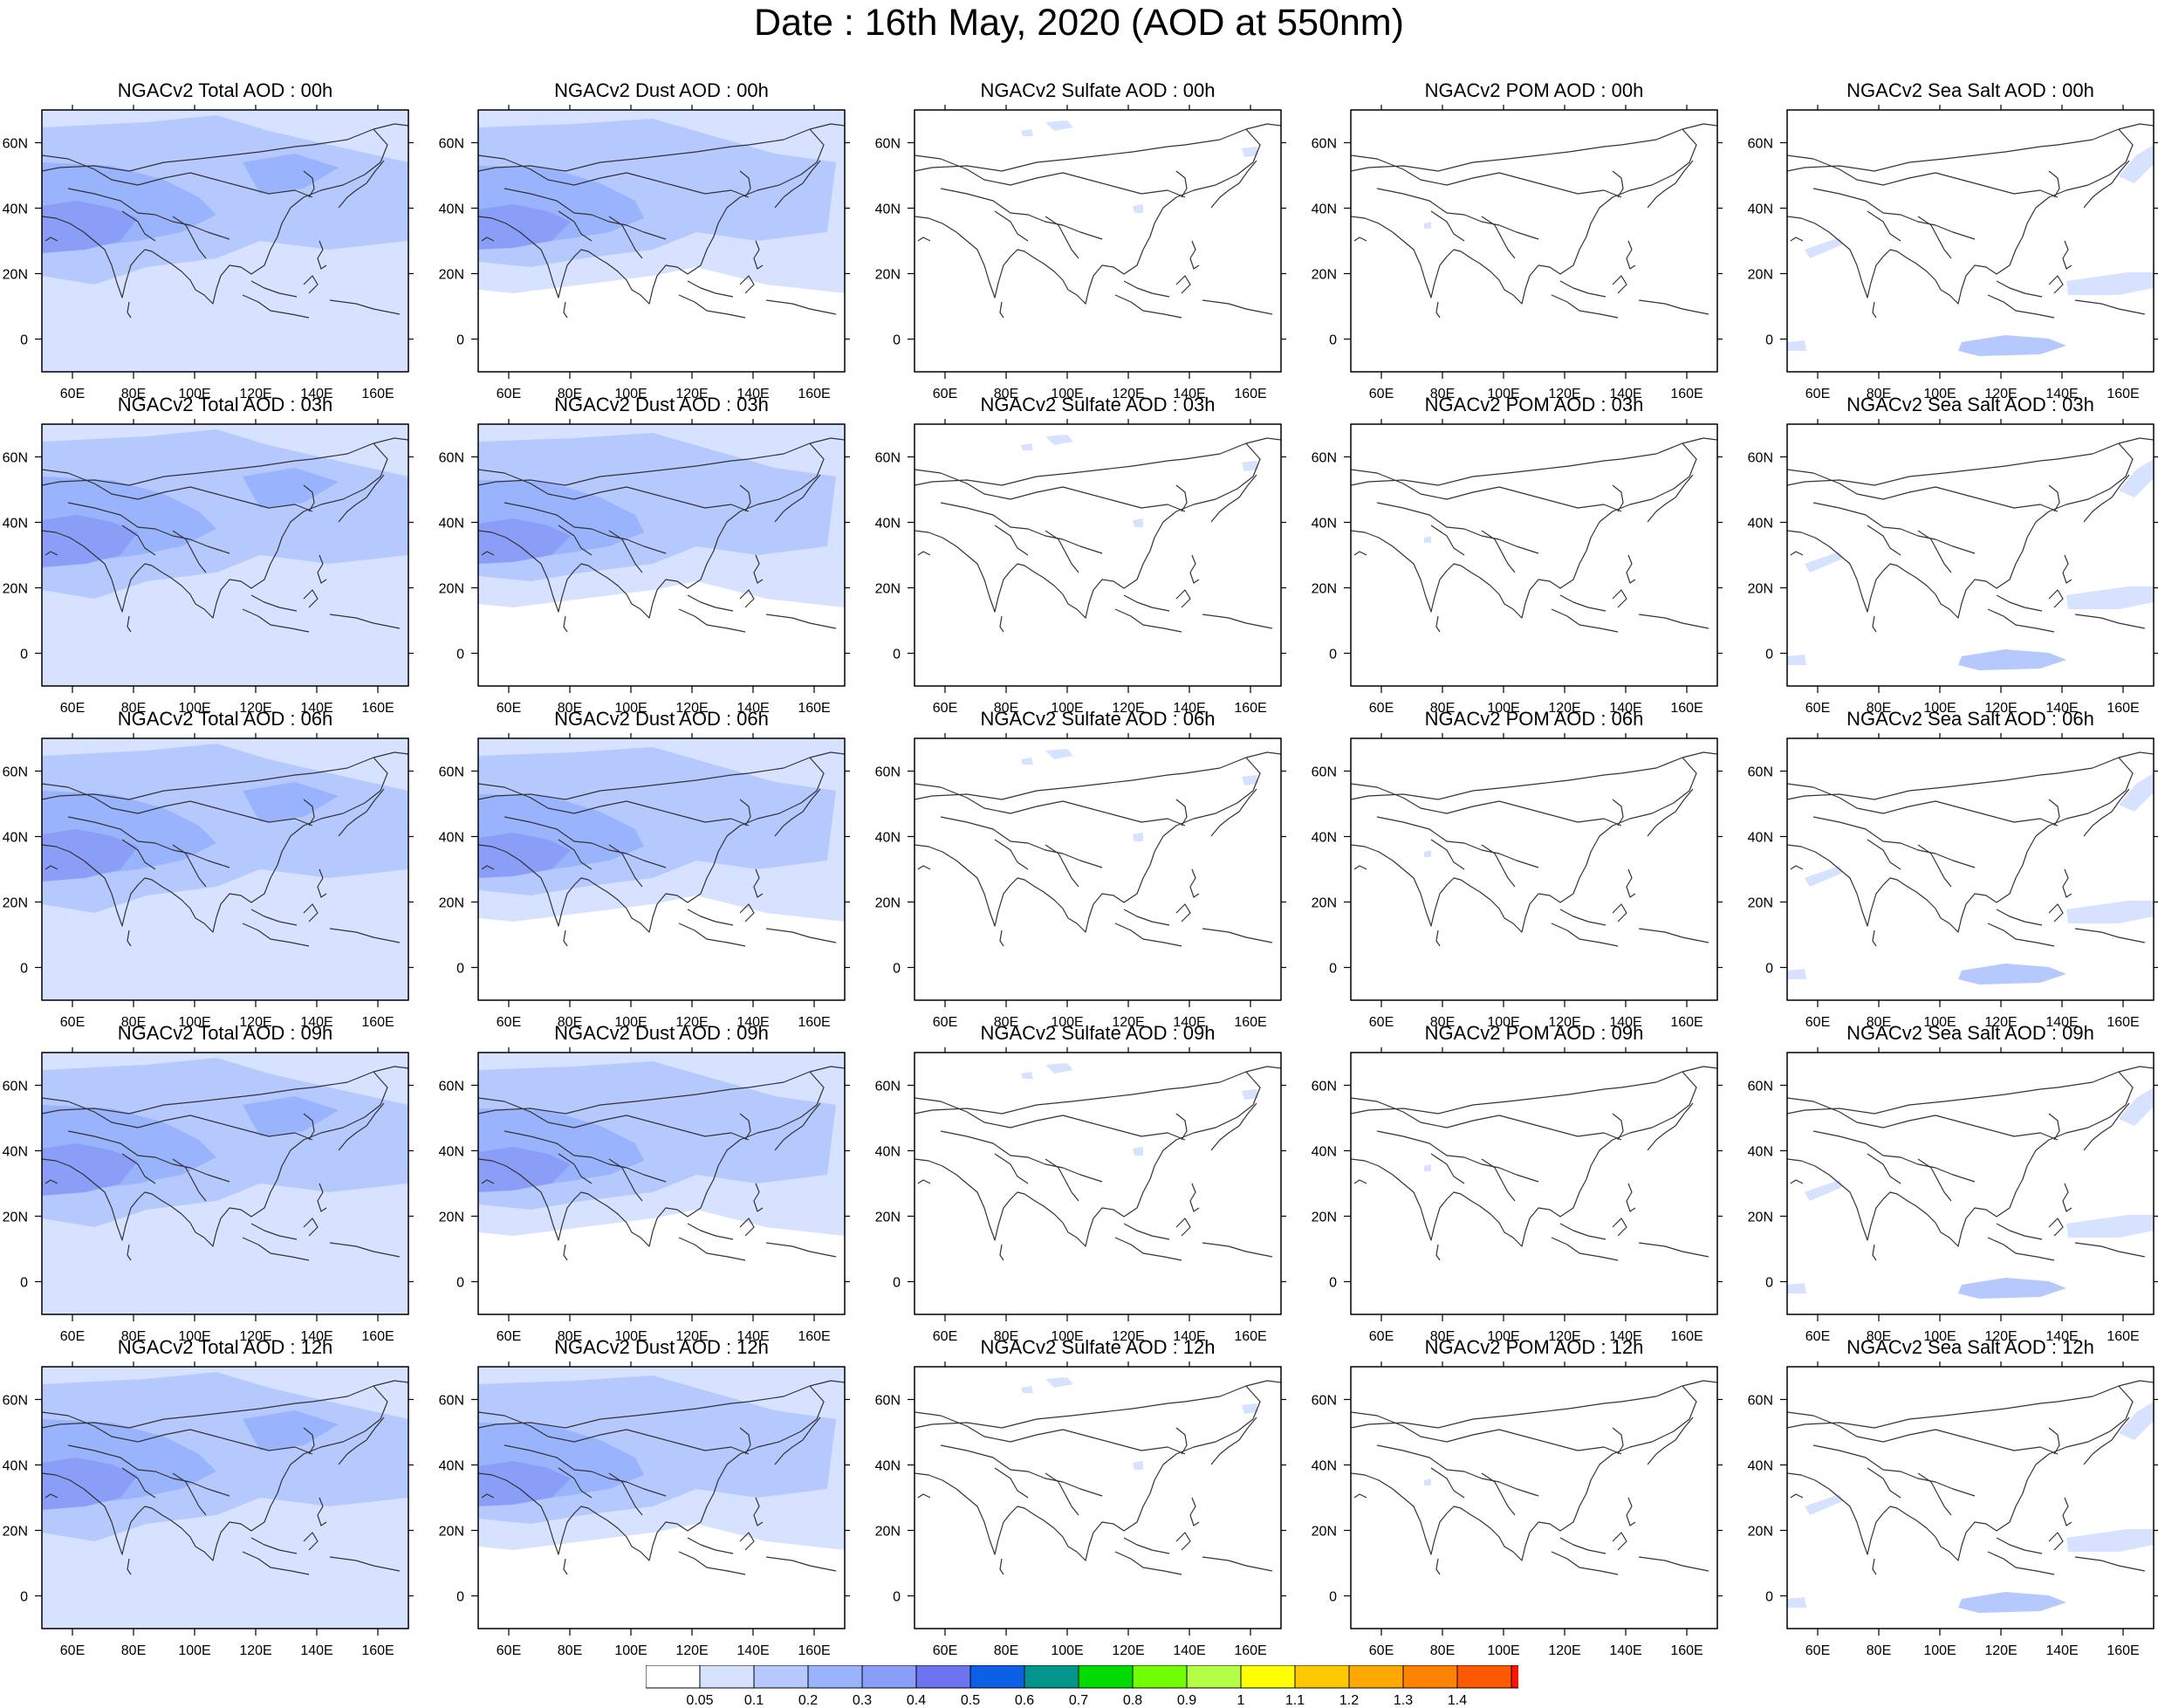 The height and width of the screenshot is (1708, 2158). What do you see at coordinates (1186, 1699) in the screenshot?
I see `colorbar-label: 0.9` at bounding box center [1186, 1699].